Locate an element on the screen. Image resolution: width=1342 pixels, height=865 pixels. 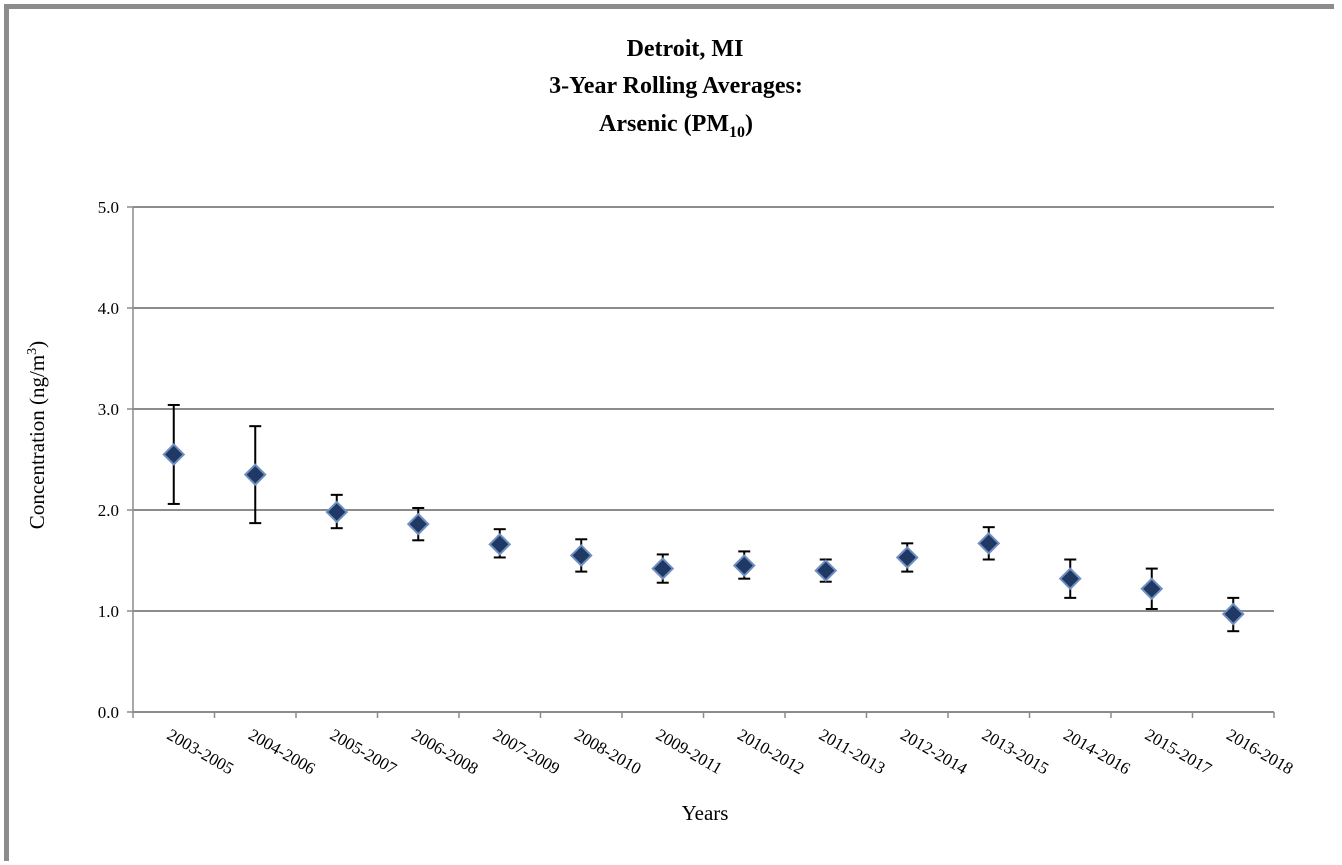
y-axis-label-sup: 3 is located at coordinates (32, 351).